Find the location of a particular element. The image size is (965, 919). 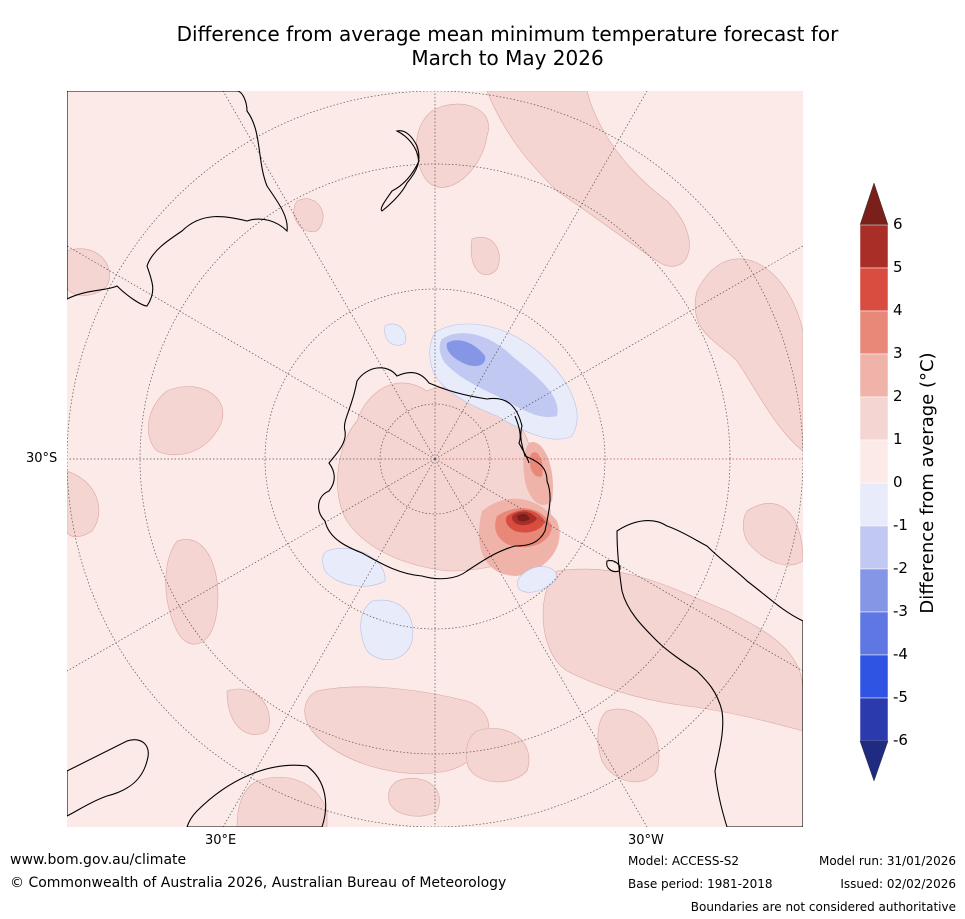

anomaly-cold-patches is located at coordinates (450, 491).